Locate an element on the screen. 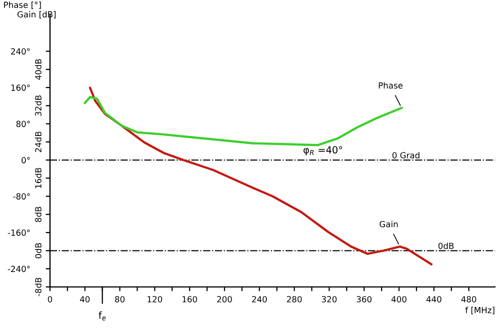 This screenshot has width=500, height=334. line-series is located at coordinates (243, 121).